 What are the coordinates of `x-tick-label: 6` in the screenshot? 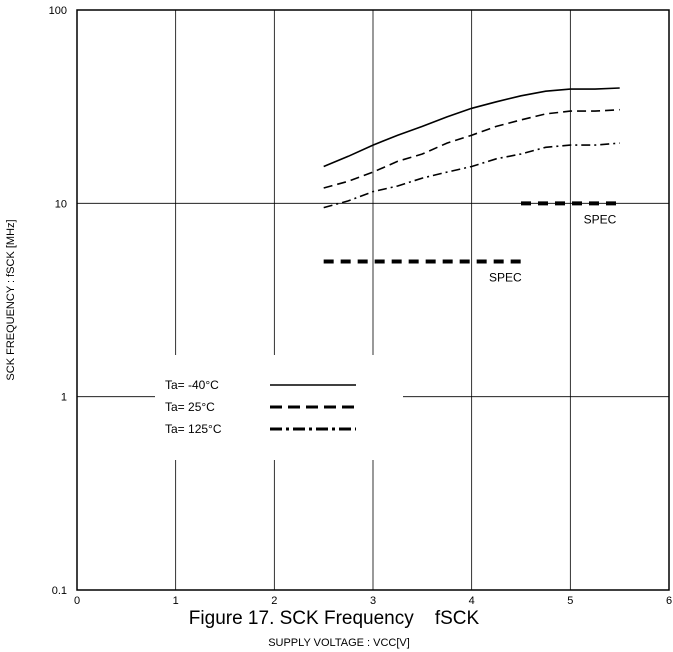 It's located at (669, 601).